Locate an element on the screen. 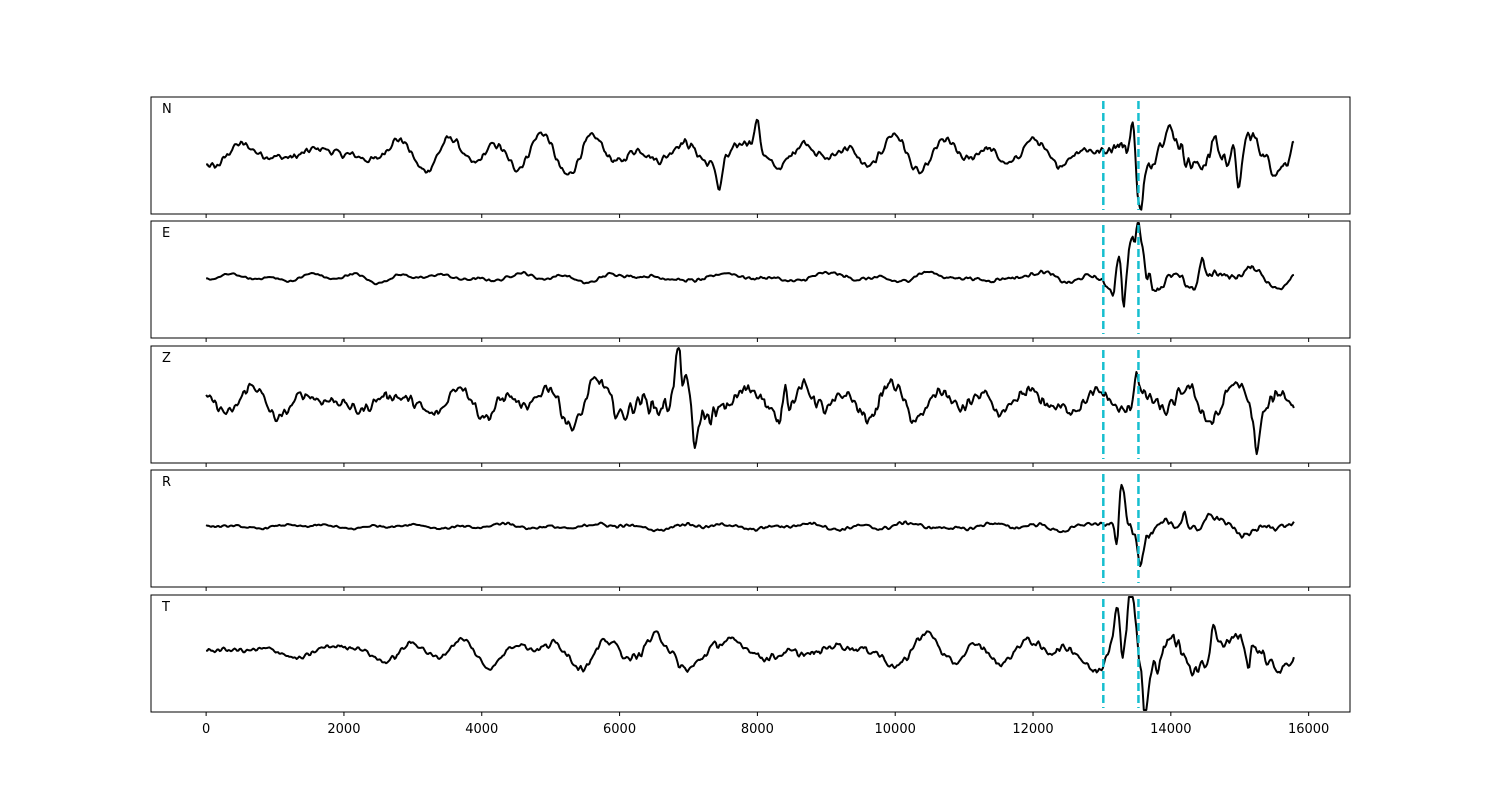  trace-panel-e: E is located at coordinates (750, 281).